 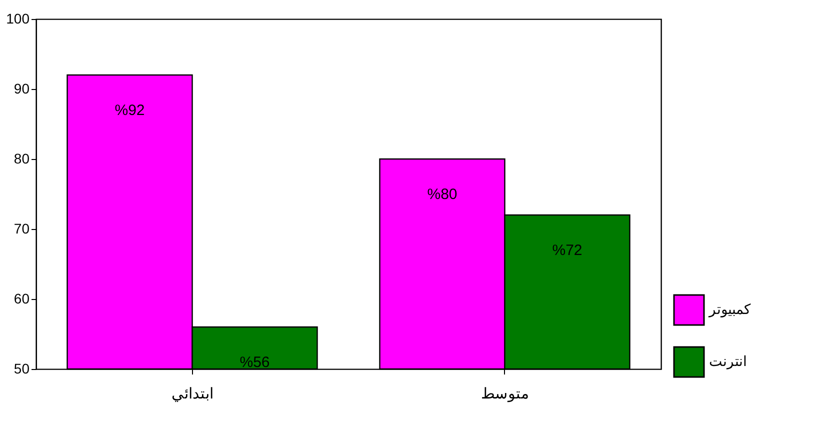 I want to click on legend-label: انترنت, so click(x=728, y=361).